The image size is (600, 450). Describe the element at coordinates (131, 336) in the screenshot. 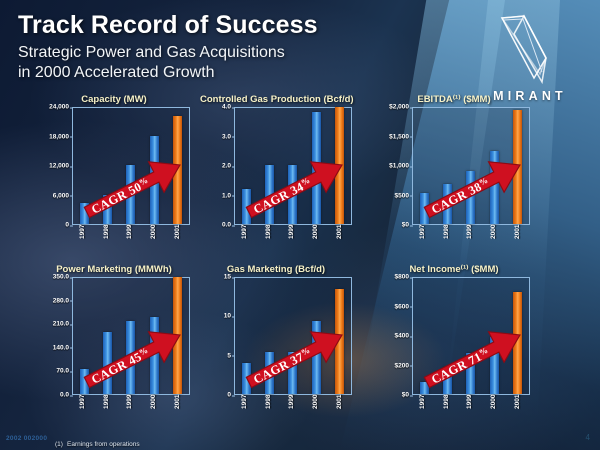

I see `plot-canvas: CAGR 45%` at that location.